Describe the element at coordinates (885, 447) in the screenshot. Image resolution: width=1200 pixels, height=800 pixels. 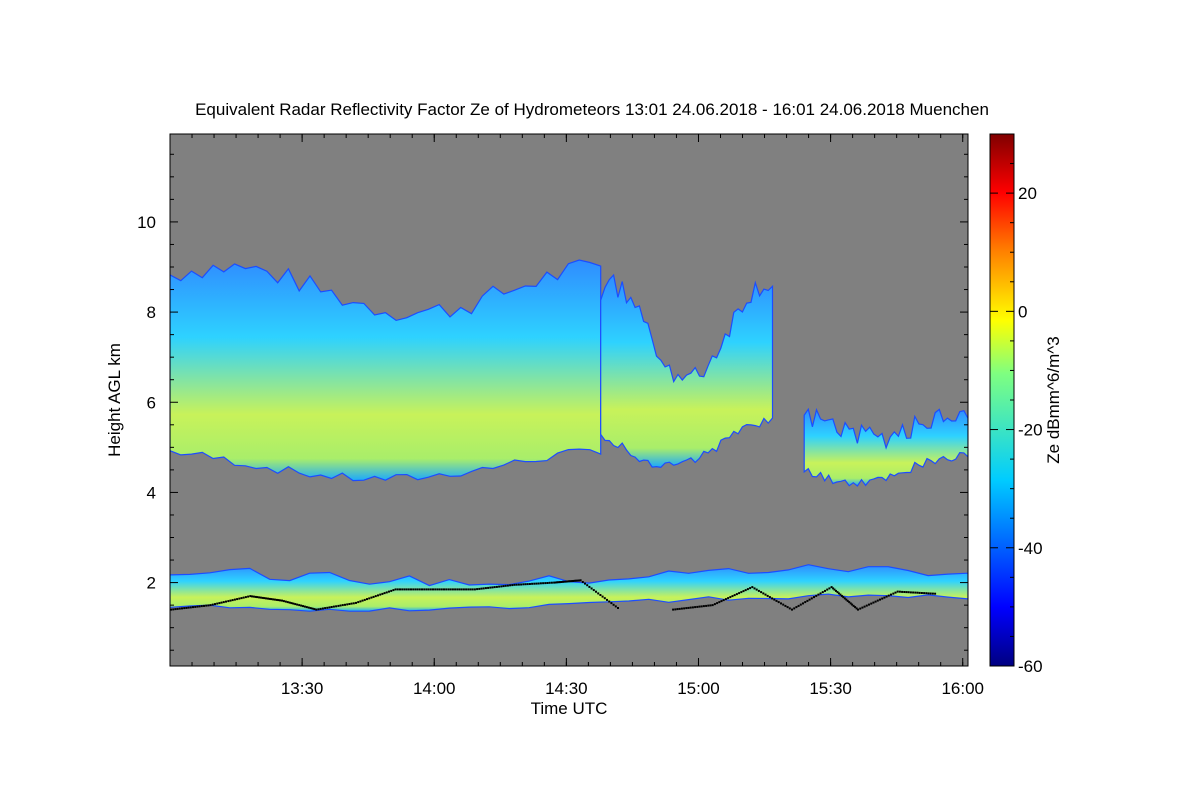
I see `cloud-region-cloud-fragments-right` at that location.